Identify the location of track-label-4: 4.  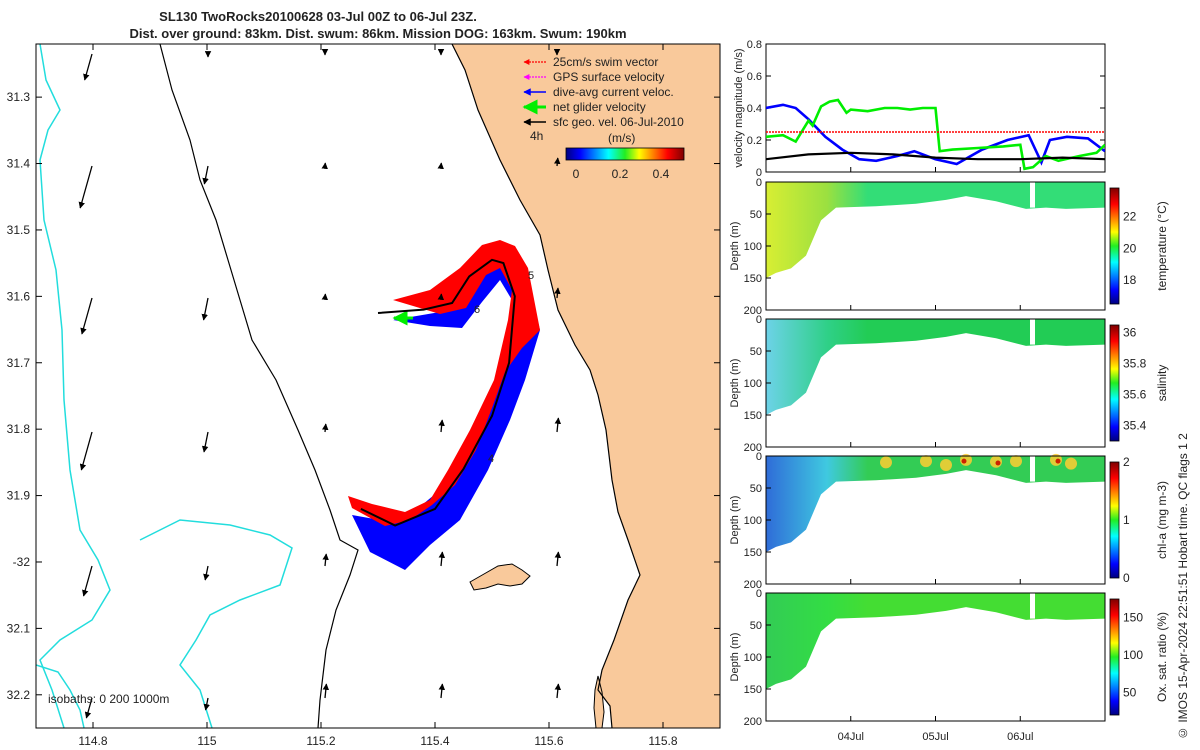
(491, 459).